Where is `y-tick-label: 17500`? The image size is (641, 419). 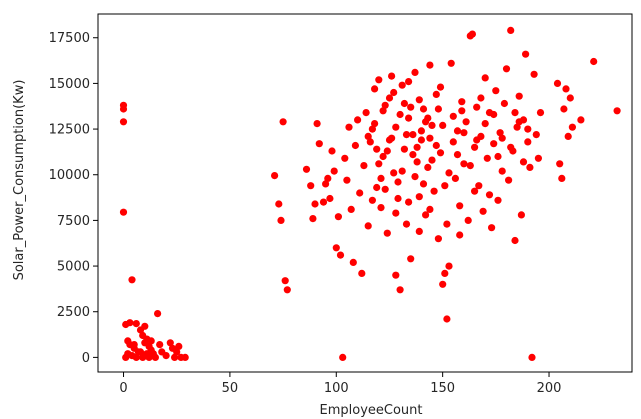
y-tick-label: 17500 is located at coordinates (69, 38).